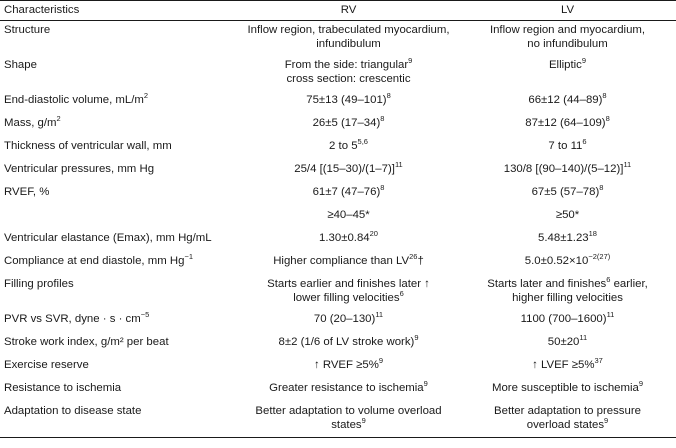 The height and width of the screenshot is (448, 676). What do you see at coordinates (348, 412) in the screenshot?
I see `rv-value-line: Better adaptation to volume overload` at bounding box center [348, 412].